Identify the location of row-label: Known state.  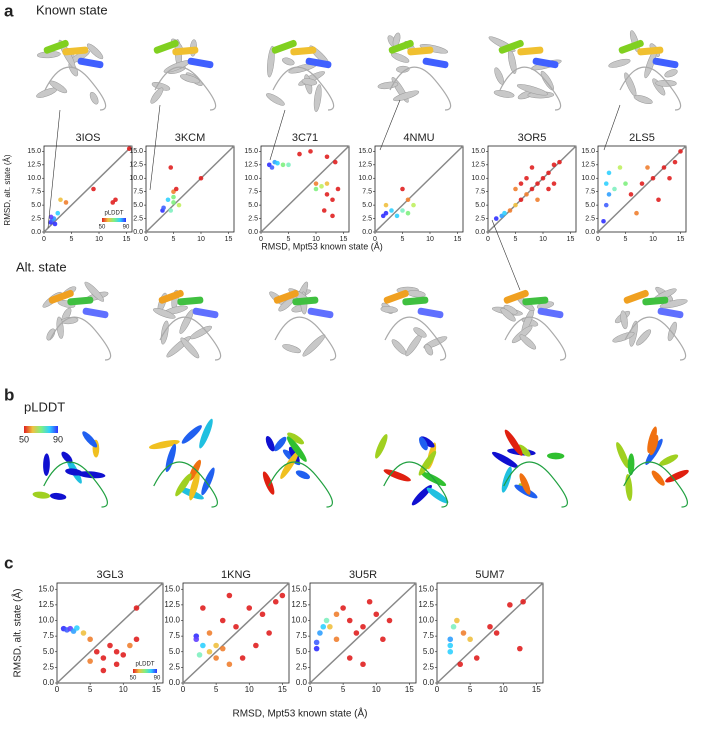
(72, 9).